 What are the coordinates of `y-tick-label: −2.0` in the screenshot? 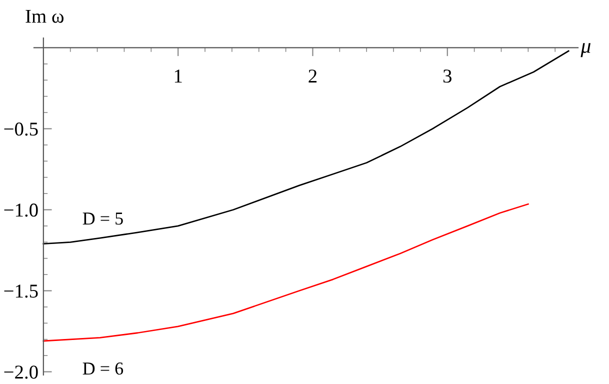 It's located at (21, 372).